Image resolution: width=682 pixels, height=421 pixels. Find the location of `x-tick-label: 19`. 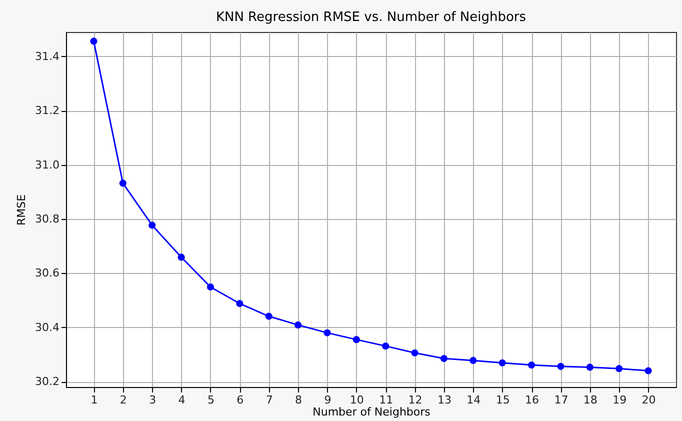

x-tick-label: 19 is located at coordinates (619, 400).